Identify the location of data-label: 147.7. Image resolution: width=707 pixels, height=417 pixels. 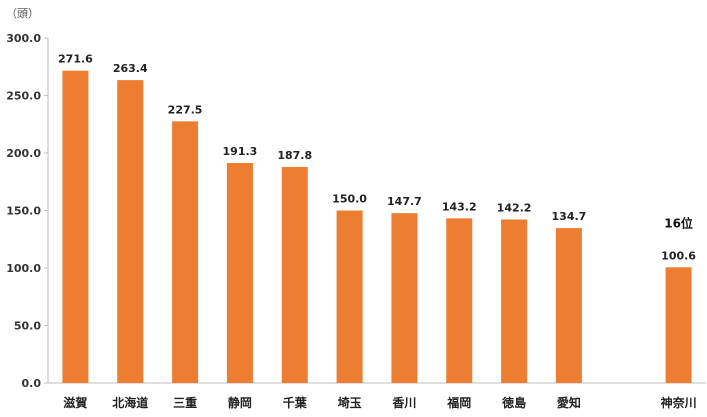
(404, 201).